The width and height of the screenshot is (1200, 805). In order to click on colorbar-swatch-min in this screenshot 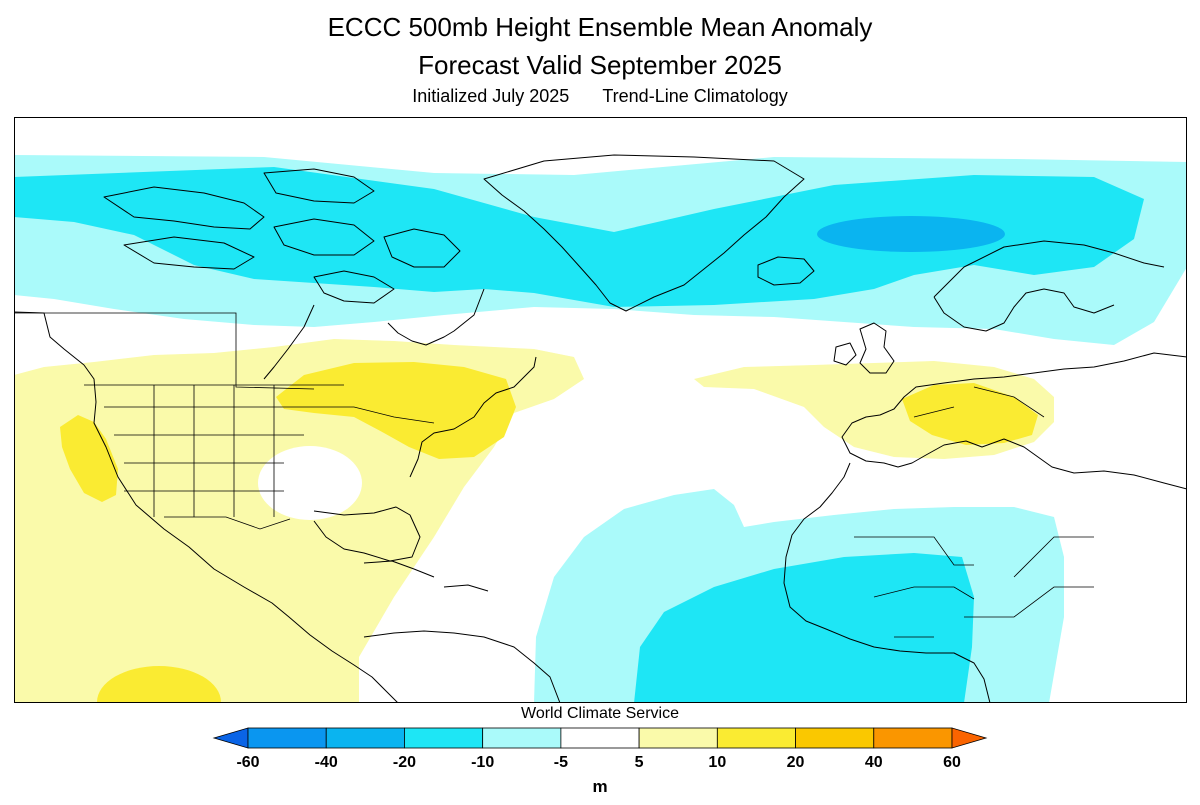, I will do `click(230, 738)`.